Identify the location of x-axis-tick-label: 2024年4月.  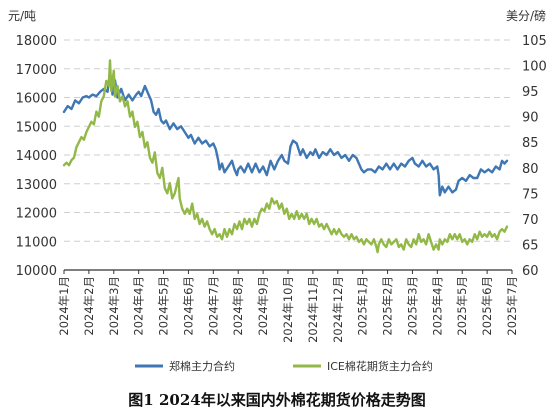
(139, 306).